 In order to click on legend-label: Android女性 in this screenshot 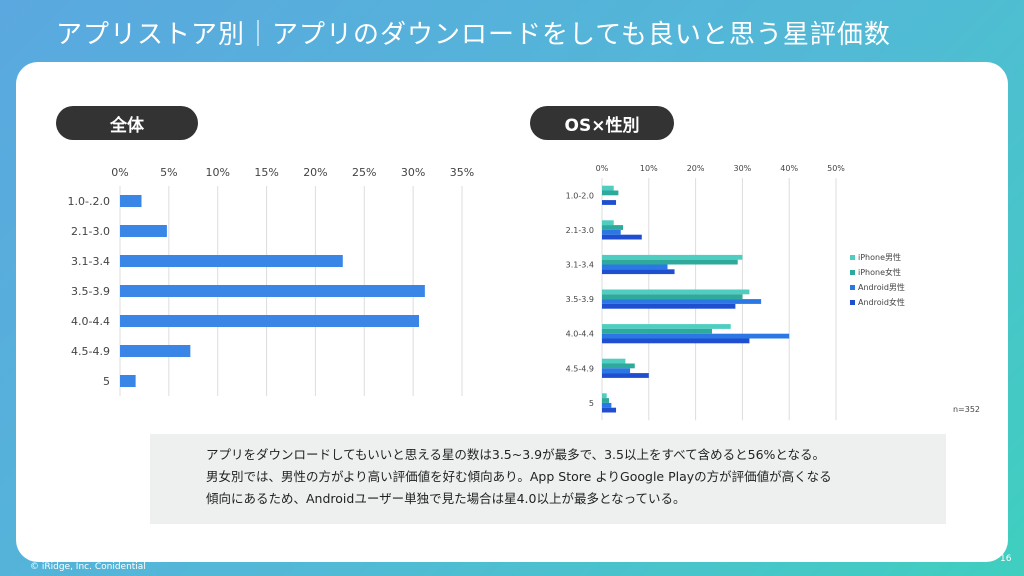, I will do `click(881, 302)`.